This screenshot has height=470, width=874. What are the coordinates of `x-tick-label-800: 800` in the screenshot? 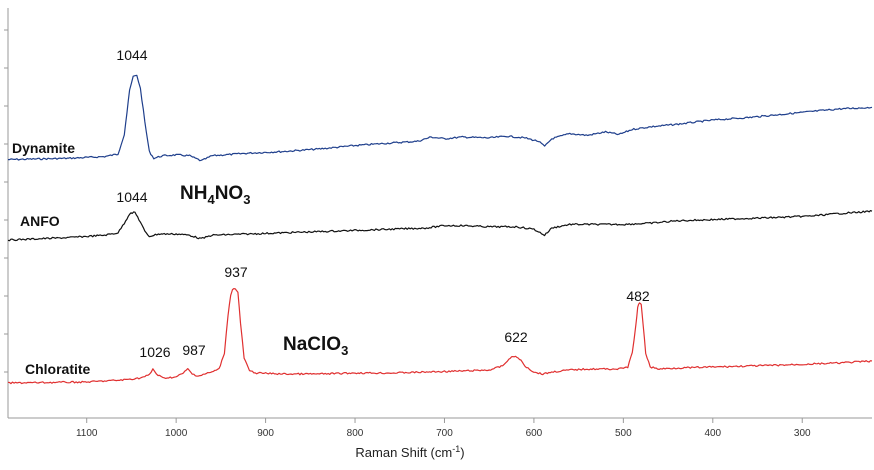 It's located at (355, 433).